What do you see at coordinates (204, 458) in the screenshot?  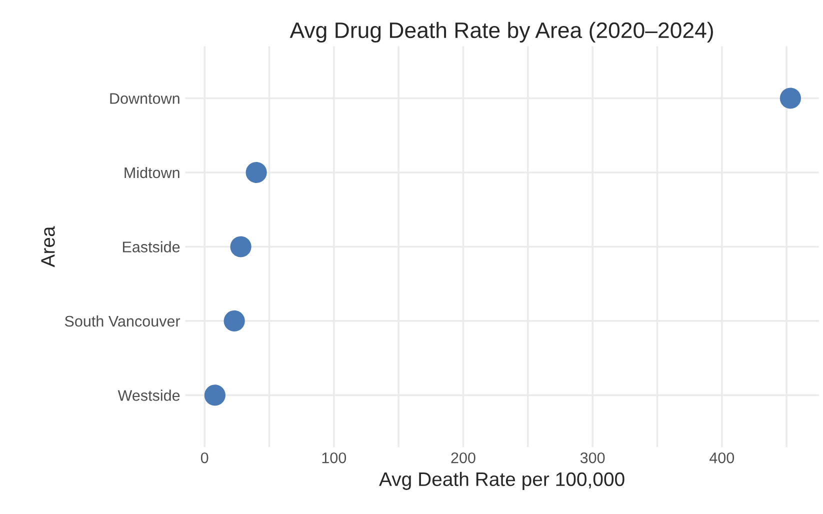 I see `x-tick-label: 0` at bounding box center [204, 458].